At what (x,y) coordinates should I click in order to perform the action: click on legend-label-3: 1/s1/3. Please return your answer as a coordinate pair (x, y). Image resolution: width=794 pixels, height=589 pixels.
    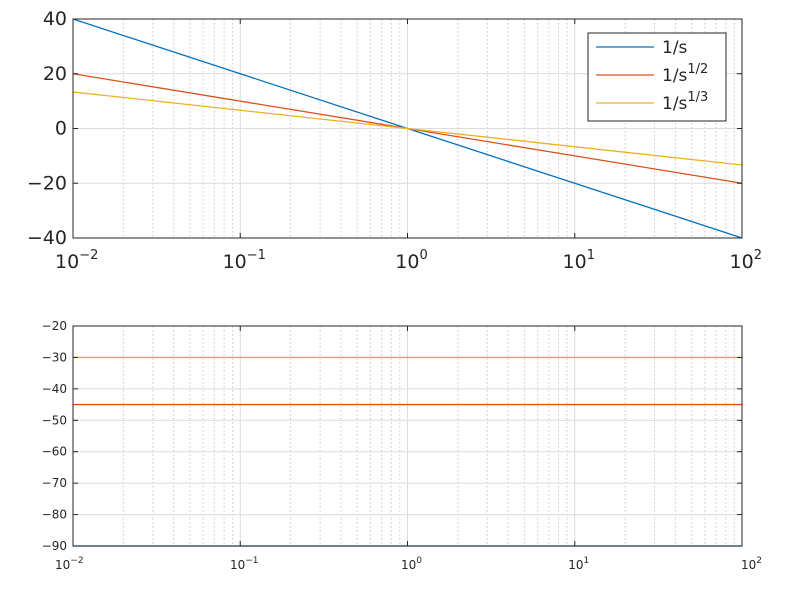
    Looking at the image, I should click on (685, 102).